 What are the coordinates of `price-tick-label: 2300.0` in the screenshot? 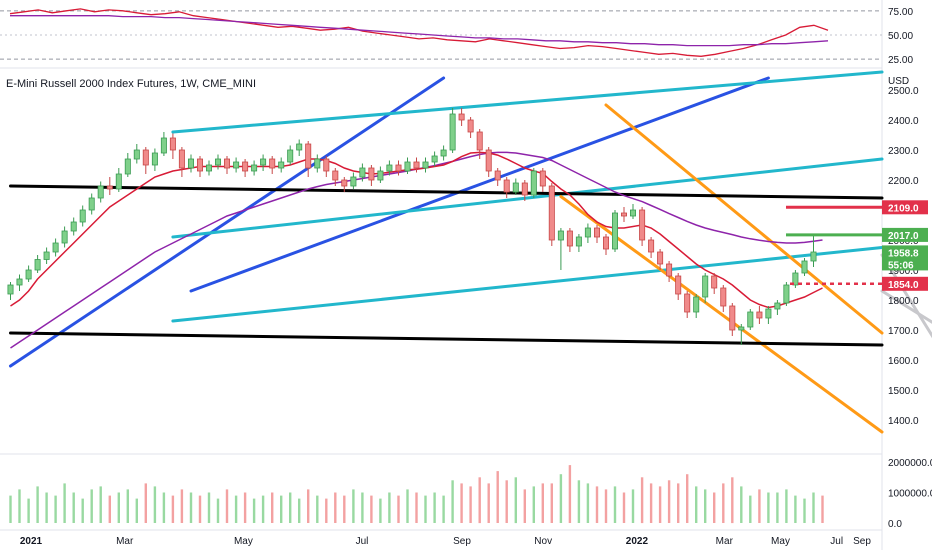 It's located at (903, 151).